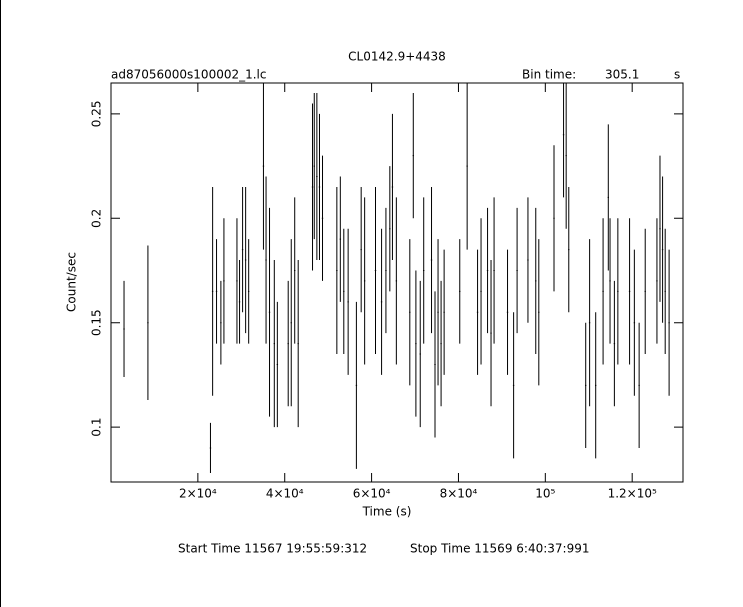 This screenshot has height=607, width=743. What do you see at coordinates (198, 494) in the screenshot?
I see `x-tick-label: 2×10⁴` at bounding box center [198, 494].